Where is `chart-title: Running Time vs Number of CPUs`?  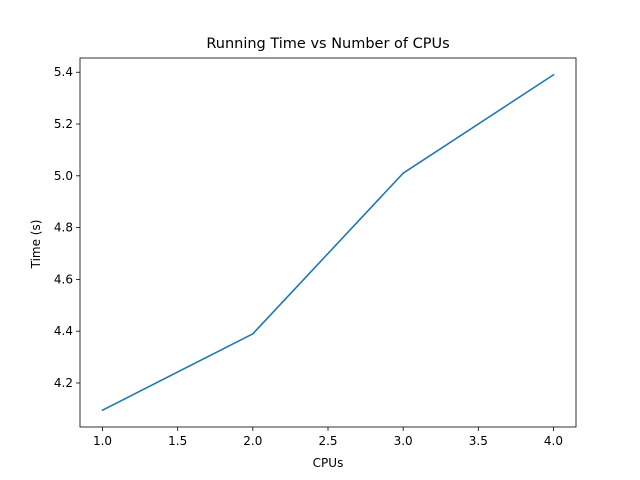
chart-title: Running Time vs Number of CPUs is located at coordinates (327, 44).